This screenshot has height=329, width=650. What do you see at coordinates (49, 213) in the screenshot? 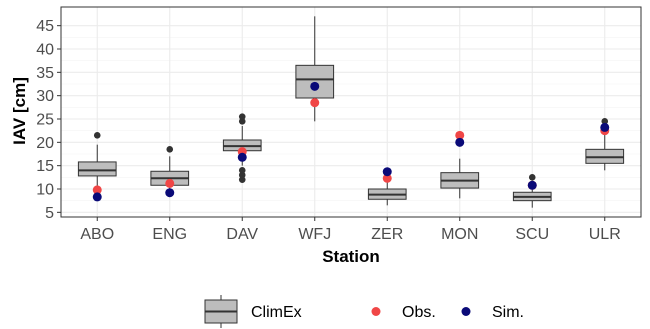
I see `y-tick-label: 5` at bounding box center [49, 213].